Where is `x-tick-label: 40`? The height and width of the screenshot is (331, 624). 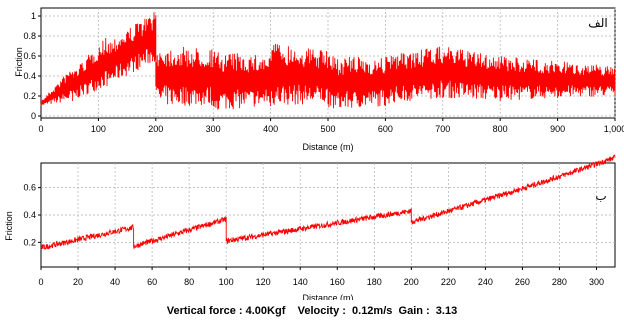
x-tick-label: 40 is located at coordinates (115, 282).